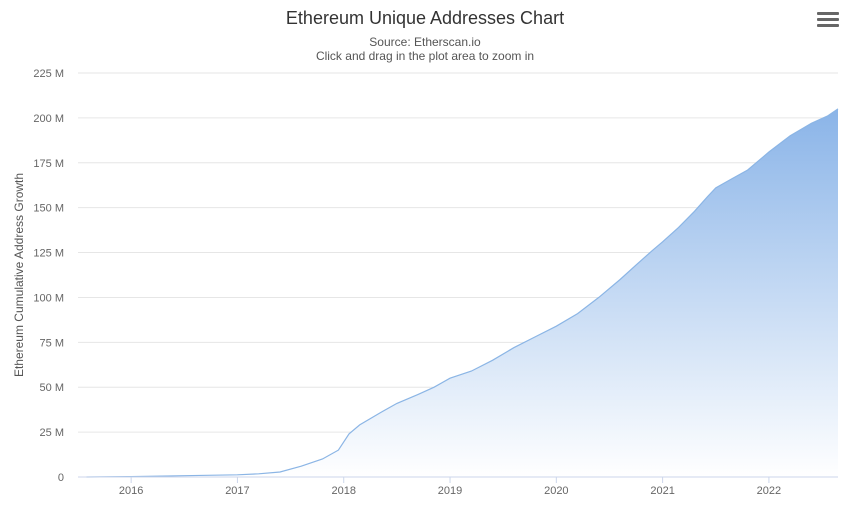  Describe the element at coordinates (450, 491) in the screenshot. I see `x-tick-label: 2019` at that location.